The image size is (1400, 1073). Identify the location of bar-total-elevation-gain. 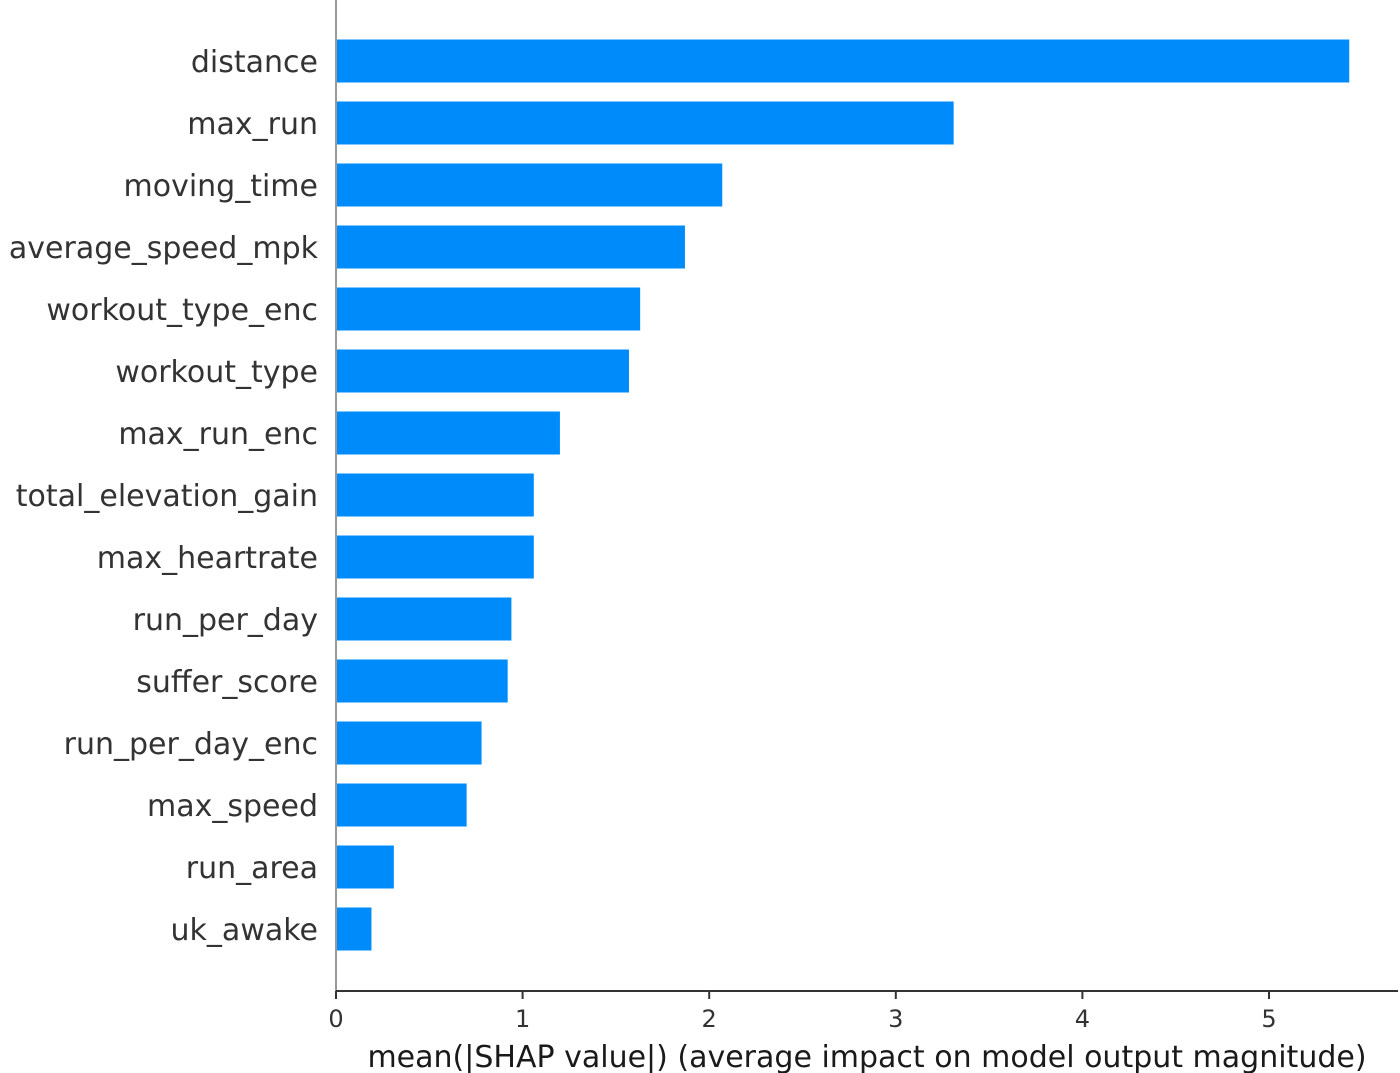
(435, 495).